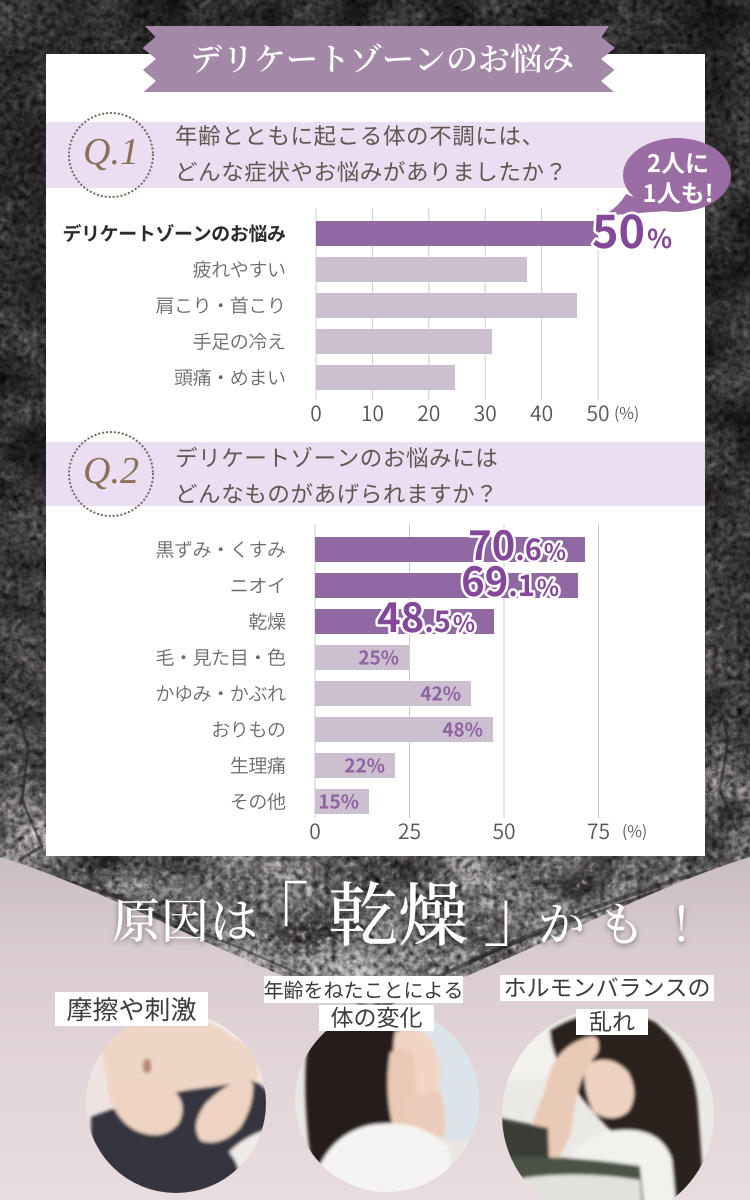 The image size is (750, 1200). Describe the element at coordinates (111, 152) in the screenshot. I see `svg-text: Q.1` at that location.